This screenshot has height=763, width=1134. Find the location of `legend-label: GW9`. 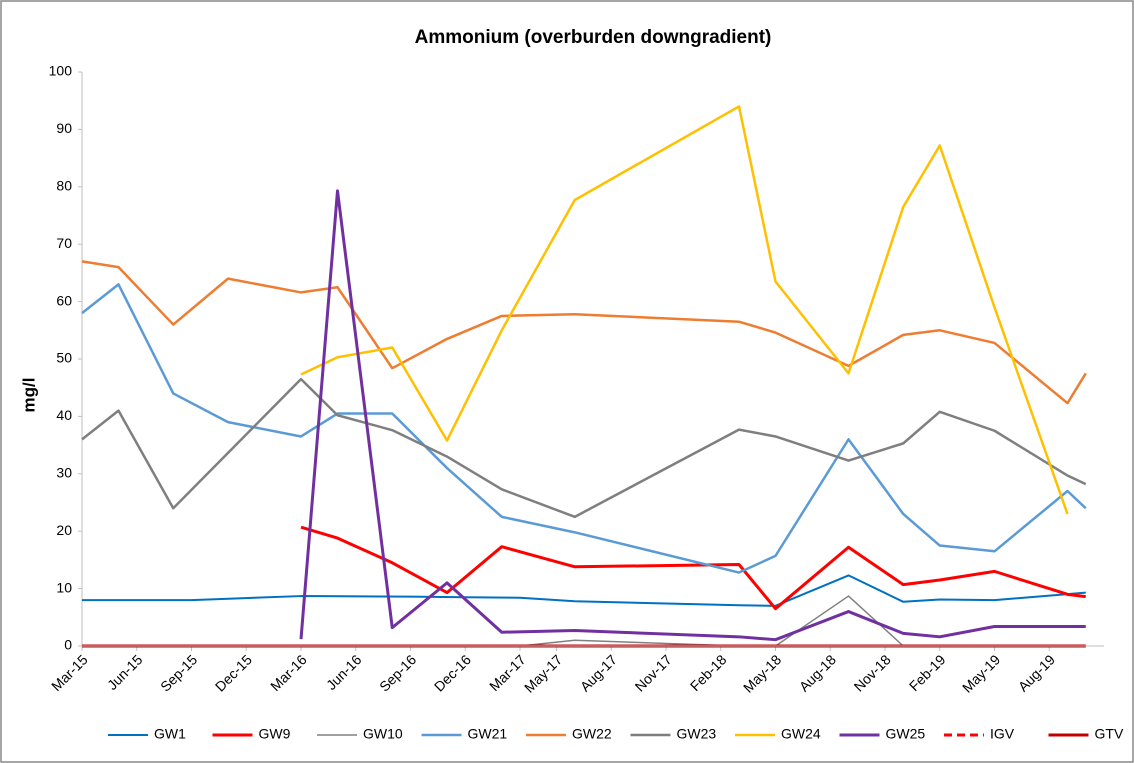

legend-label: GW9 is located at coordinates (275, 734).